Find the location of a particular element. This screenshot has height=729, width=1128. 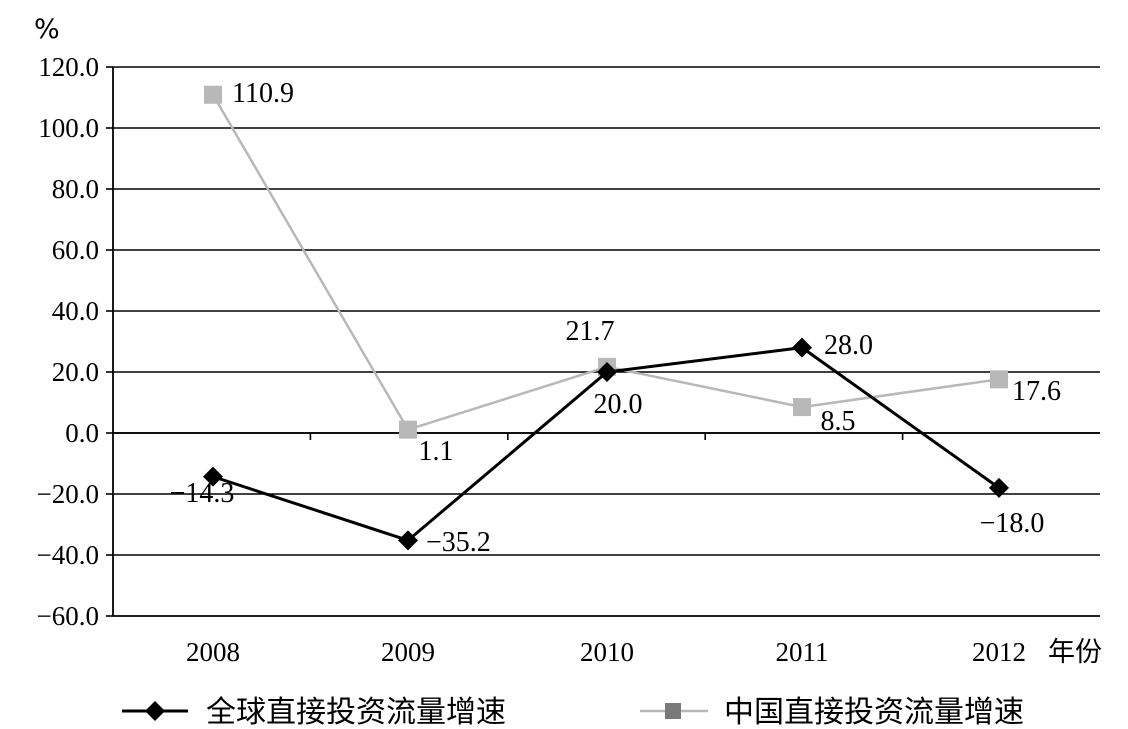

y-axis-unit-label: % is located at coordinates (47, 29).